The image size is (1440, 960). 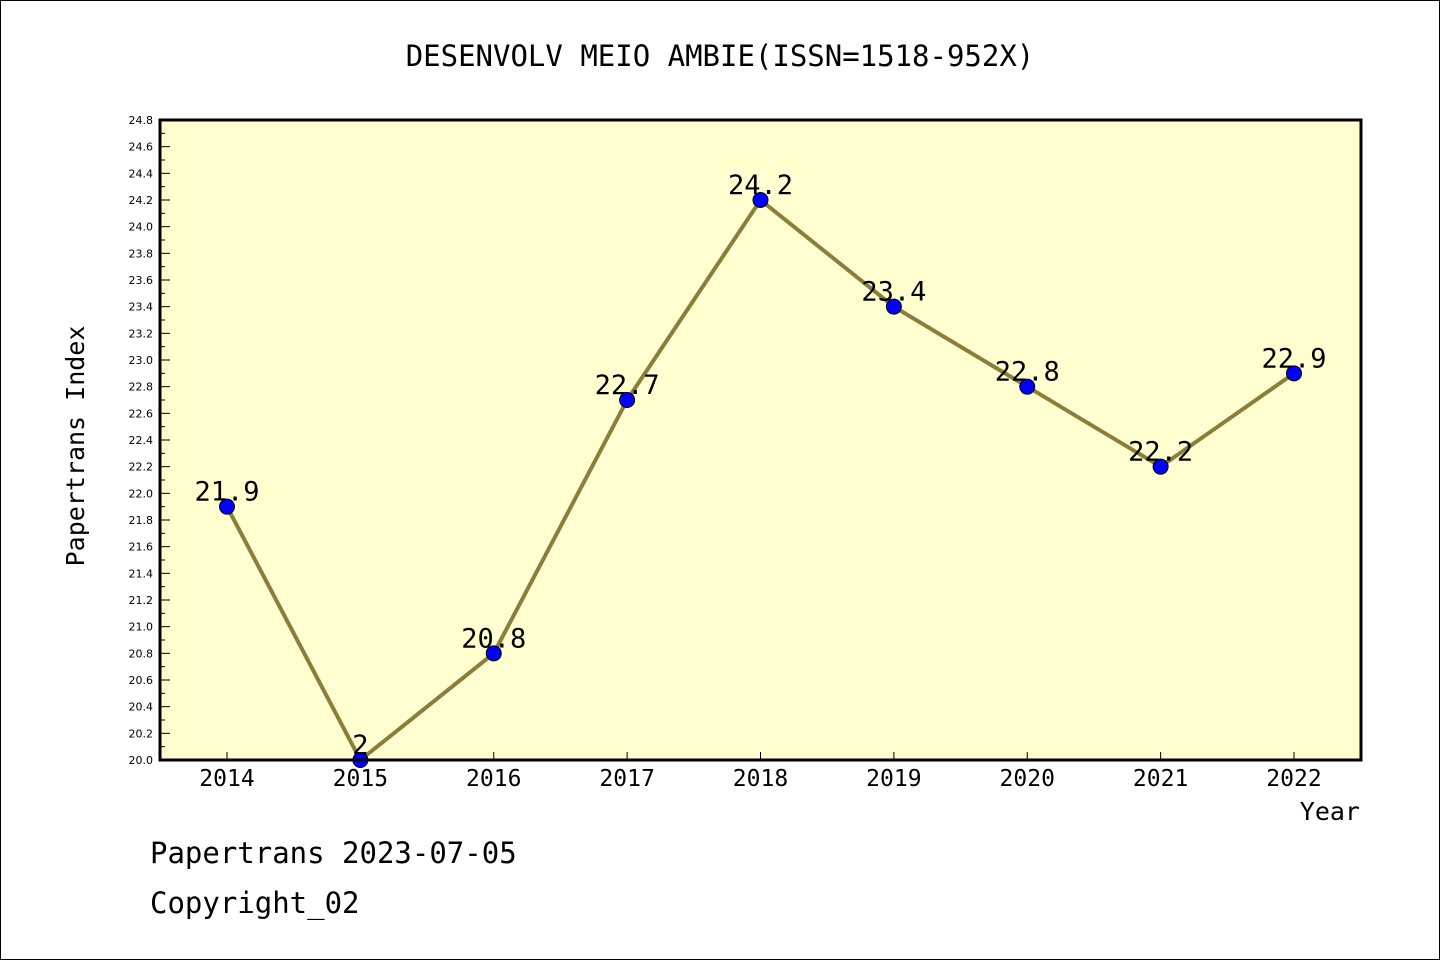 What do you see at coordinates (141, 733) in the screenshot?
I see `y-tick-label: 20.2` at bounding box center [141, 733].